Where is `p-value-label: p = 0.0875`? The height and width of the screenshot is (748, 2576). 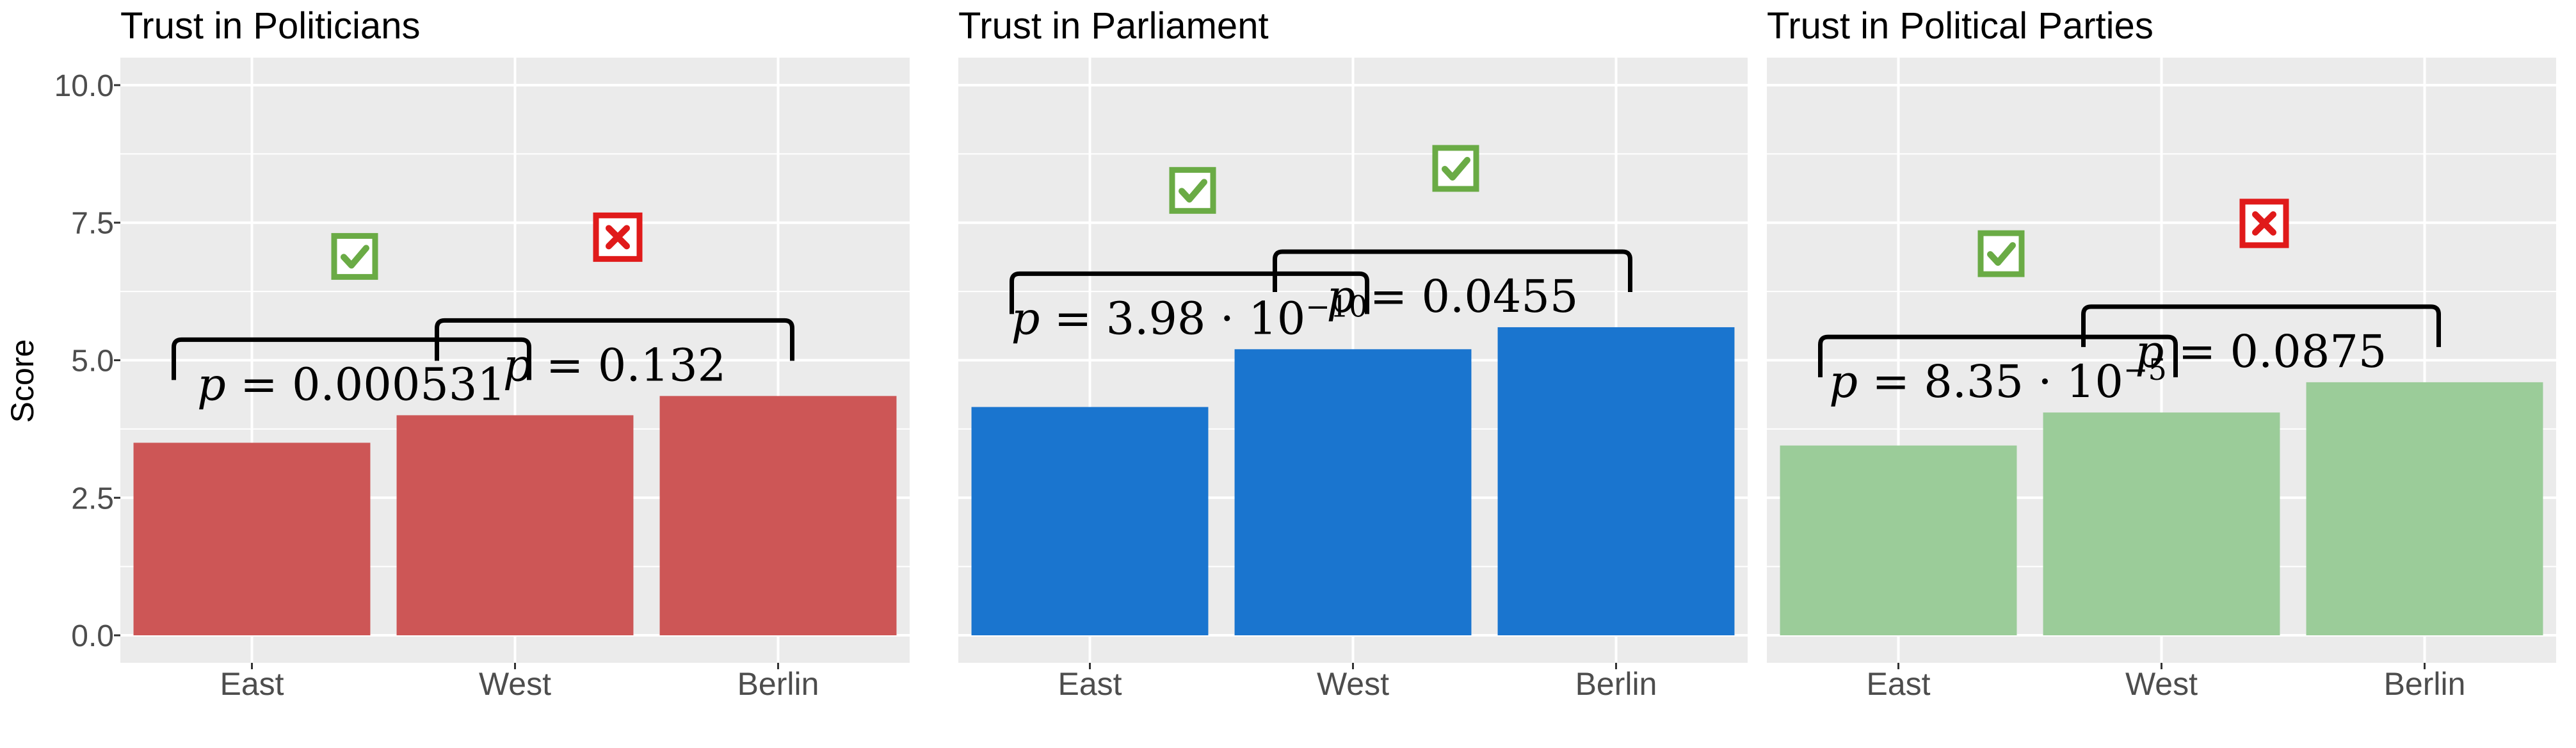
p-value-label: p = 0.0875 is located at coordinates (2261, 351).